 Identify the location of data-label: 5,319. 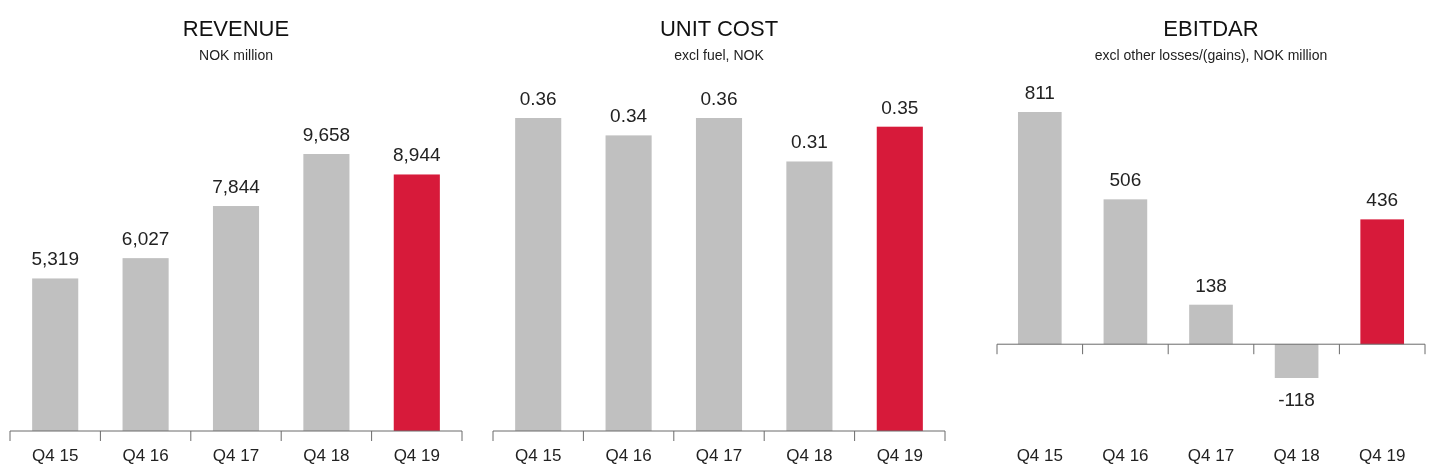
(55, 259).